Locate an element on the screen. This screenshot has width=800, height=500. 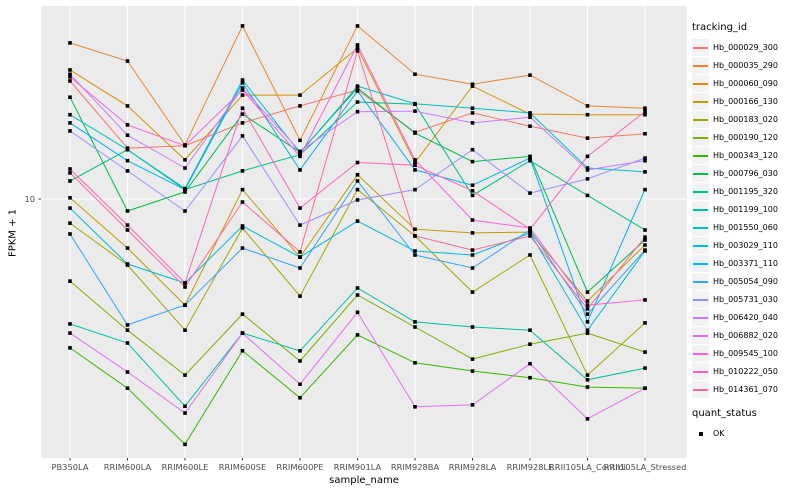
legend-entry-Hb_000035_290: Hb_000035_290 is located at coordinates (746, 65).